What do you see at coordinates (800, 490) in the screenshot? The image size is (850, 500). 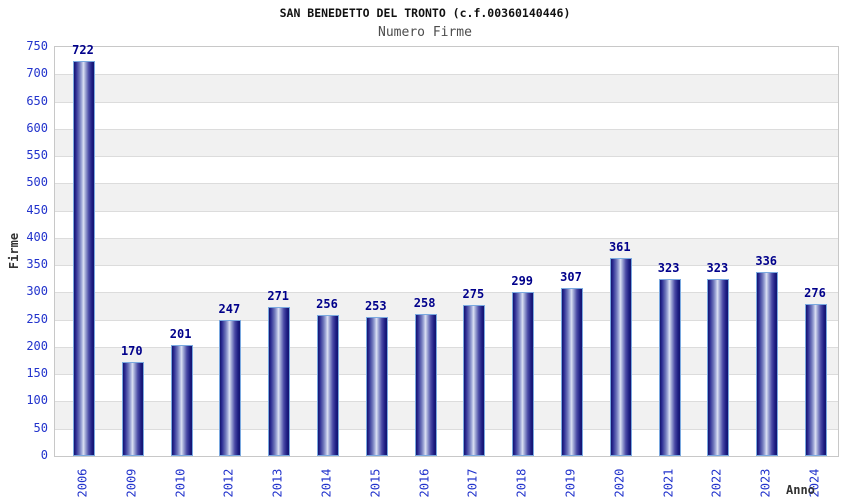 I see `x-axis-title: Anno` at bounding box center [800, 490].